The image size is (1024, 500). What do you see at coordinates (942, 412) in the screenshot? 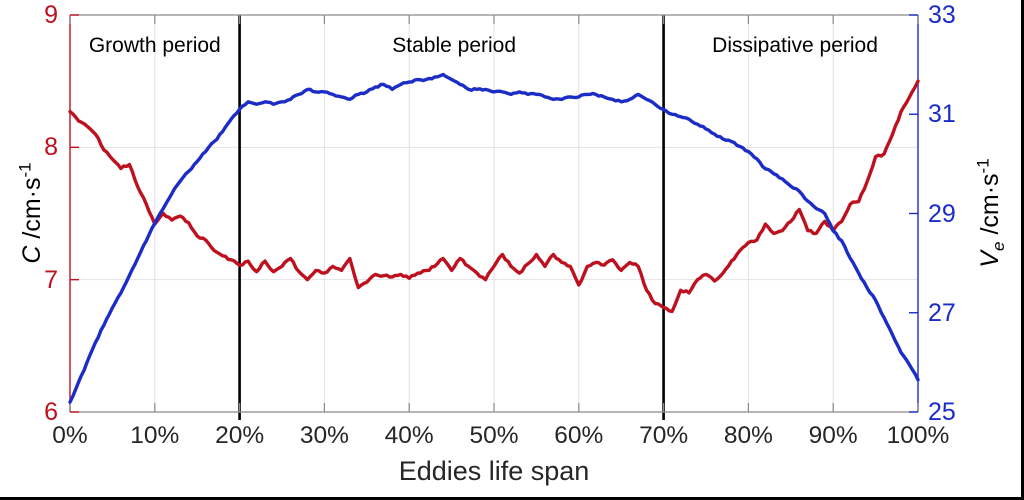
I see `right-y-tick-label: 25` at bounding box center [942, 412].